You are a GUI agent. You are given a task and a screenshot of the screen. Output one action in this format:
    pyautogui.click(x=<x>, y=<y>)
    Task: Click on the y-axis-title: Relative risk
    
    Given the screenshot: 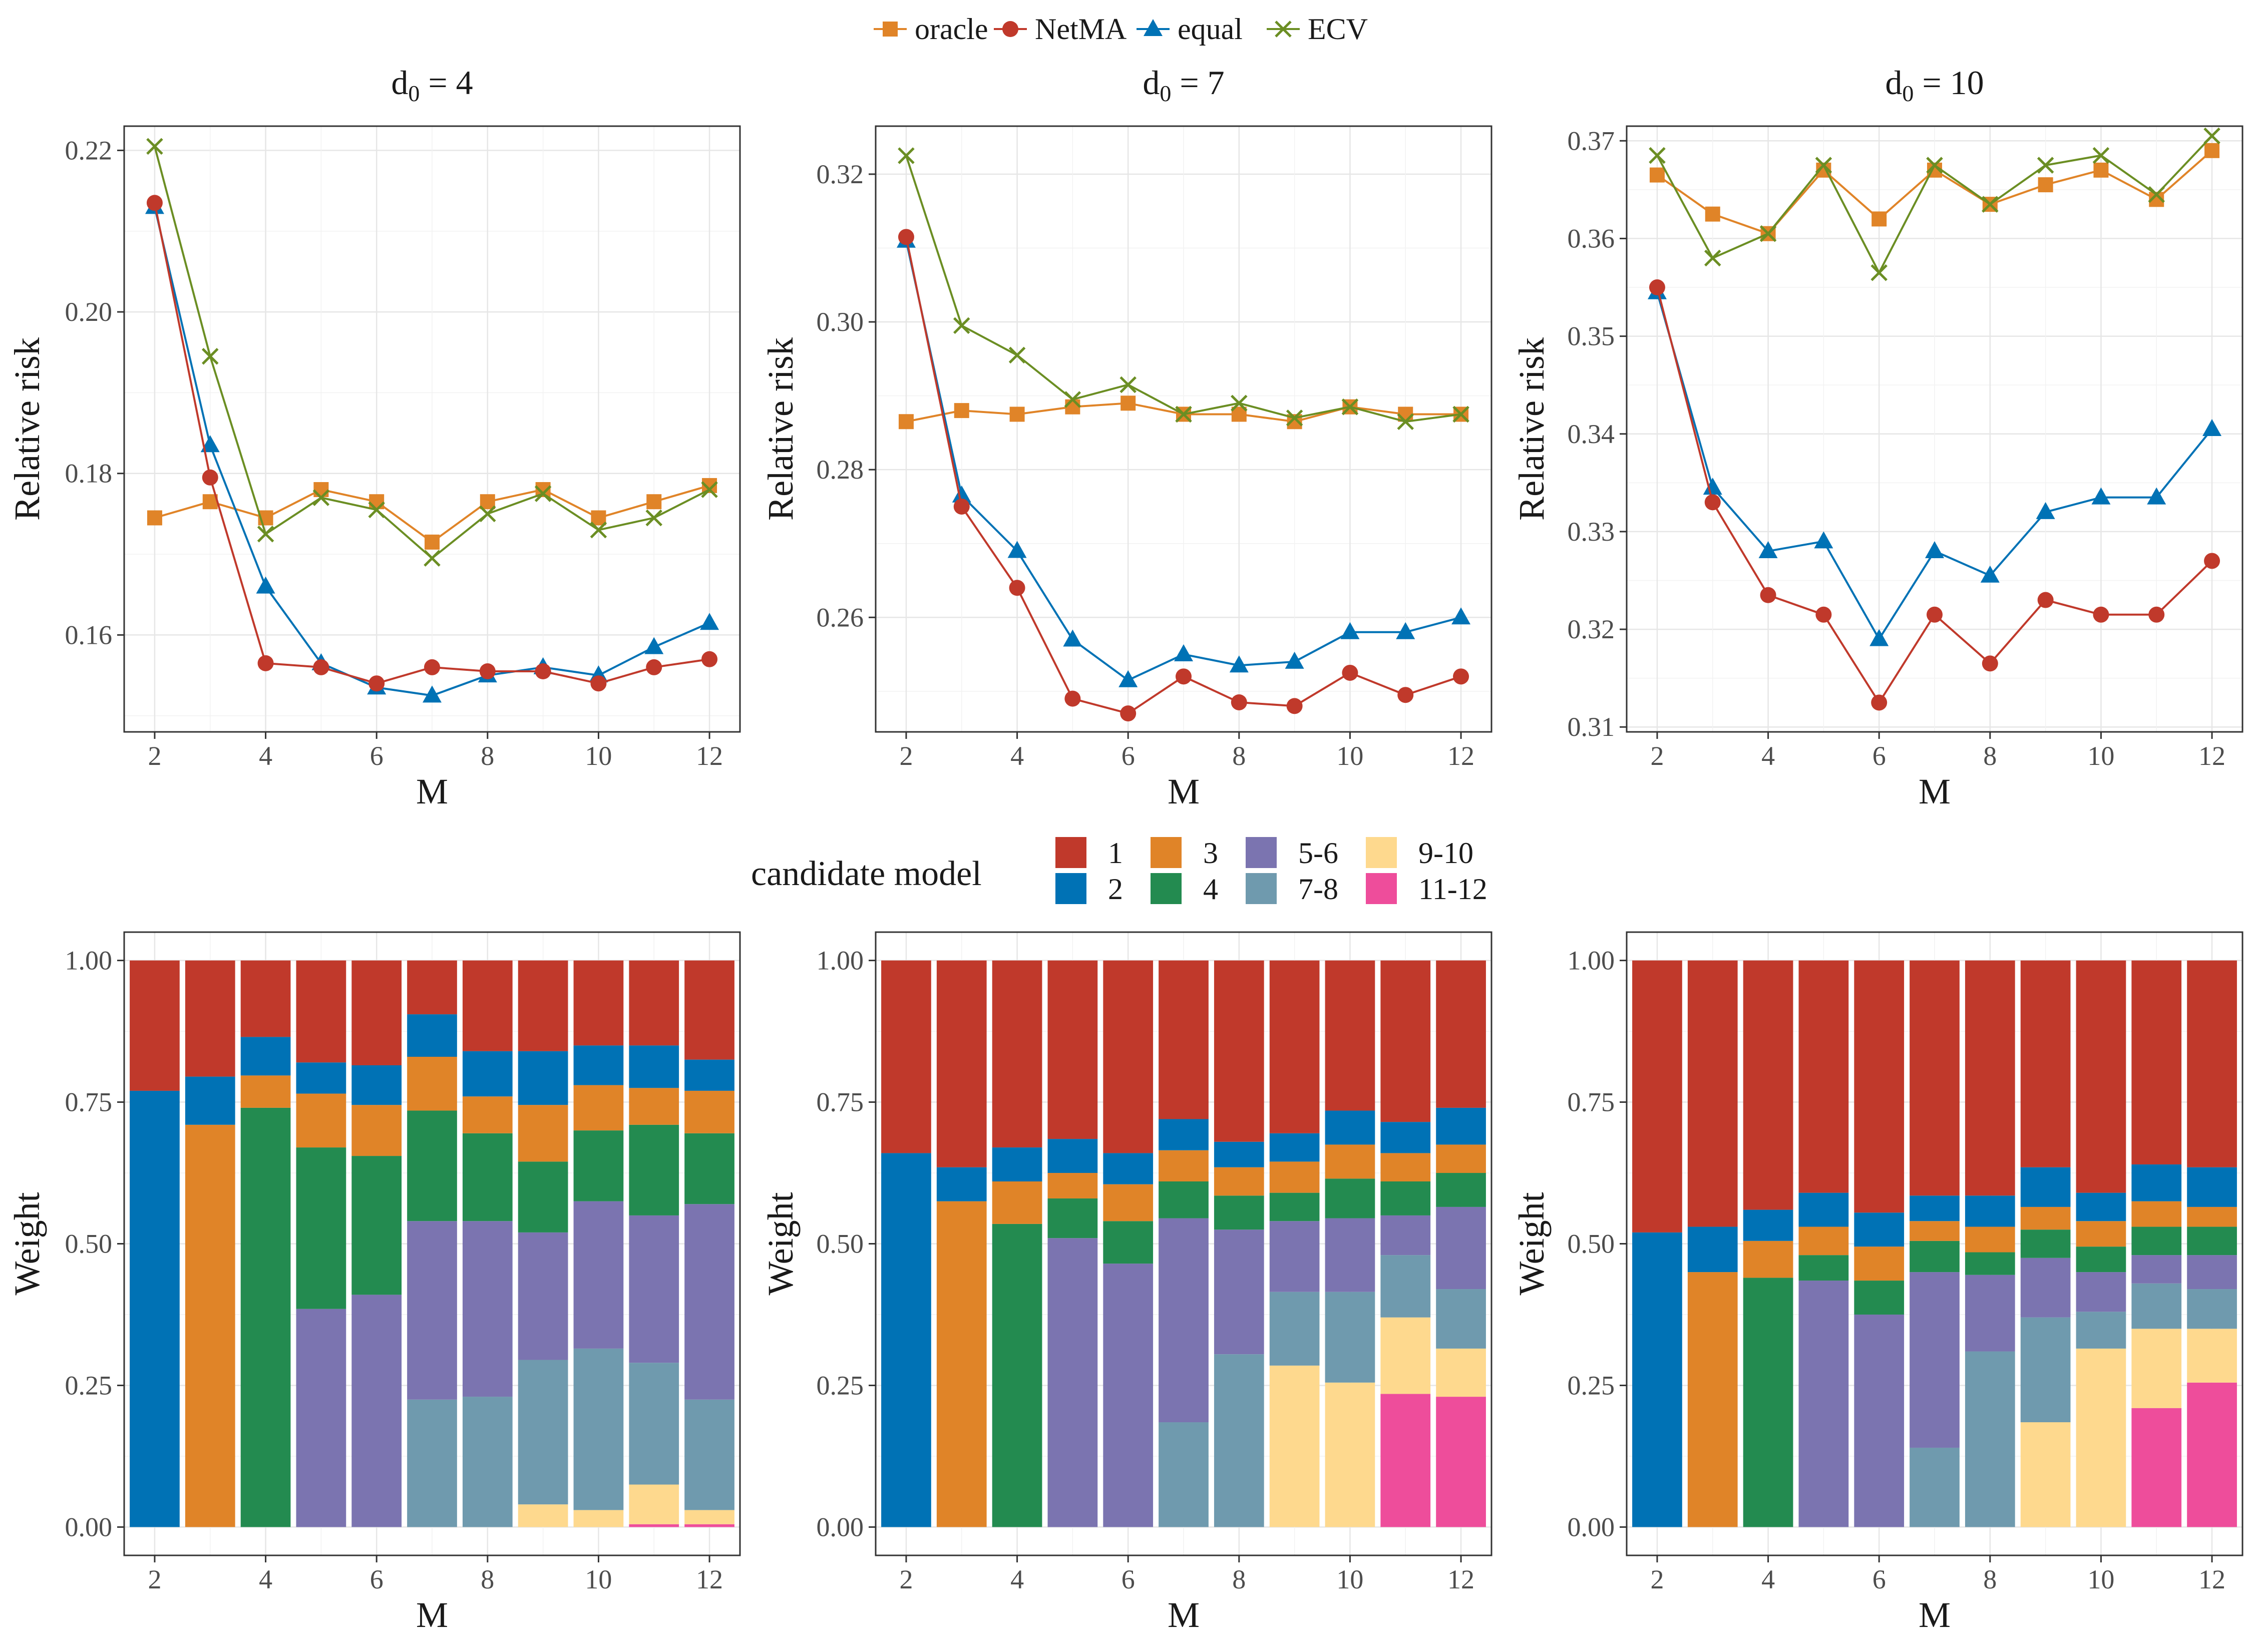 What is the action you would take?
    pyautogui.click(x=1532, y=429)
    